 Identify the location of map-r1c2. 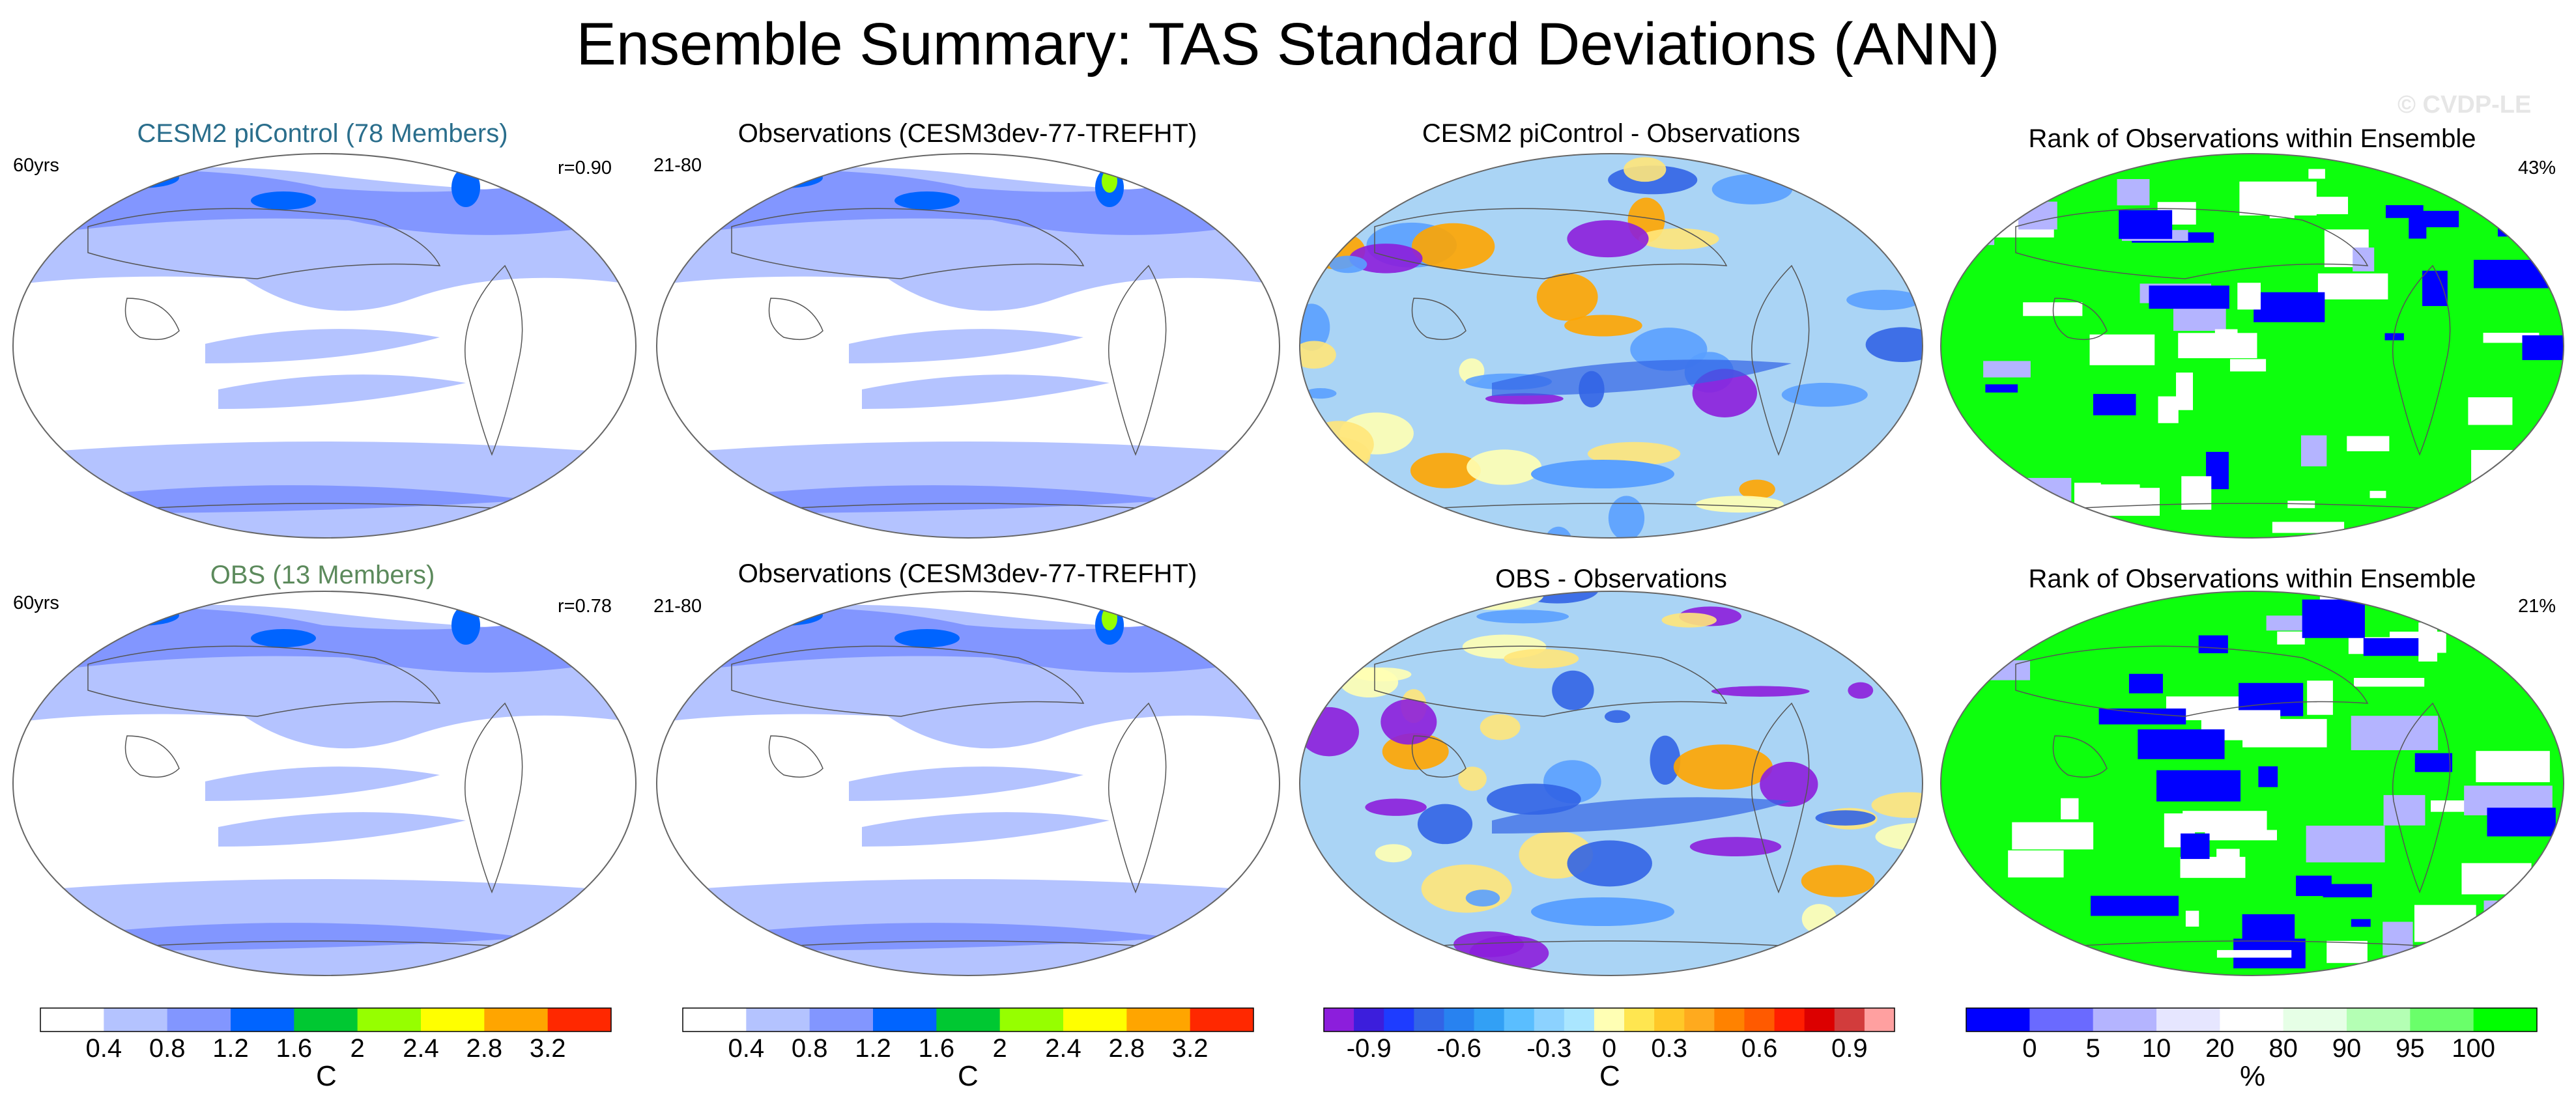
(968, 346).